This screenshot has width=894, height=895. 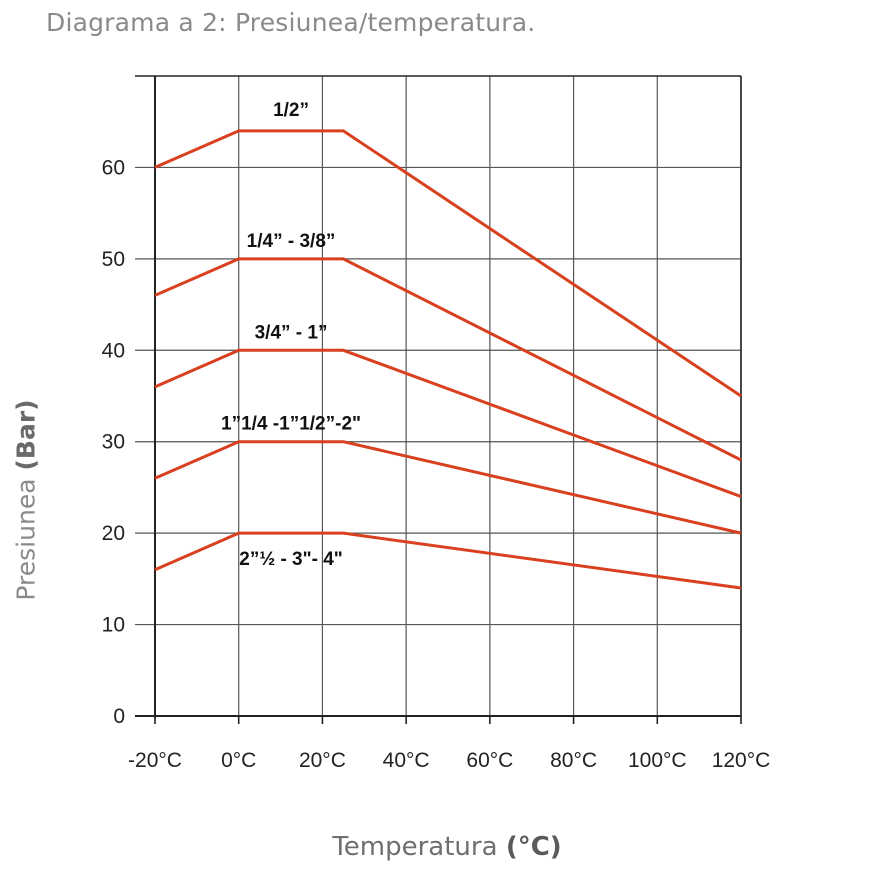 I want to click on y-caption-text: Presiunea, so click(x=26, y=539).